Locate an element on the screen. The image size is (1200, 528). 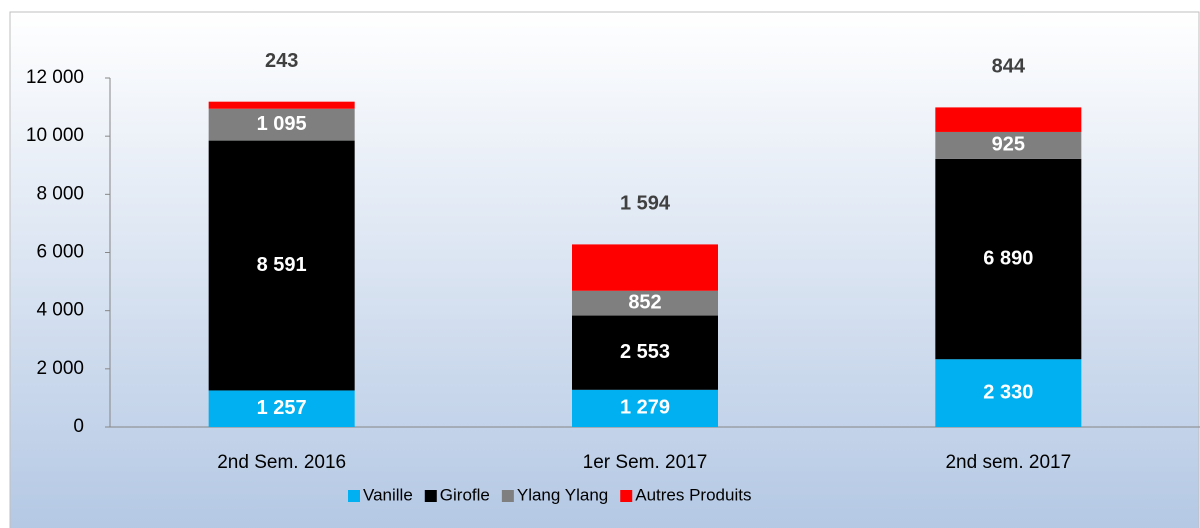
data-label: 8 591 is located at coordinates (282, 265).